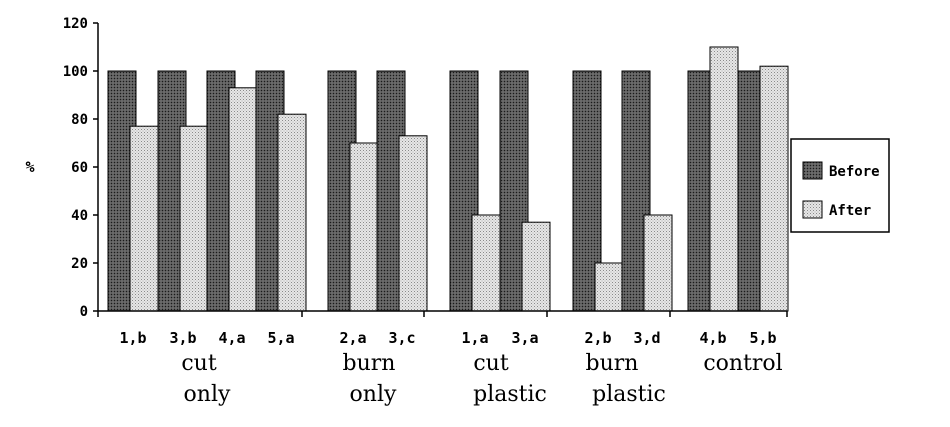 The width and height of the screenshot is (950, 427). Describe the element at coordinates (75, 24) in the screenshot. I see `y-tick-label: 120` at that location.